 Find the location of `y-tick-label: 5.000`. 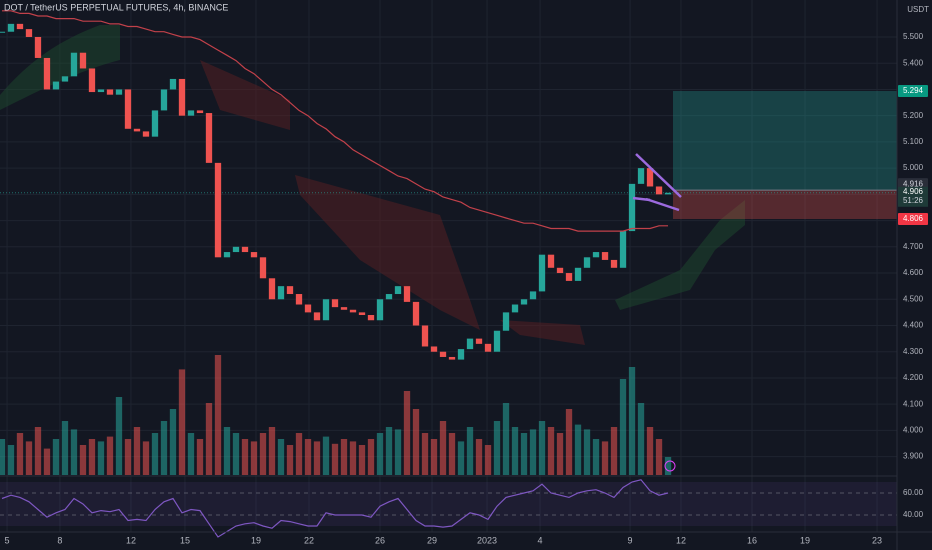

y-tick-label: 5.000 is located at coordinates (913, 167).